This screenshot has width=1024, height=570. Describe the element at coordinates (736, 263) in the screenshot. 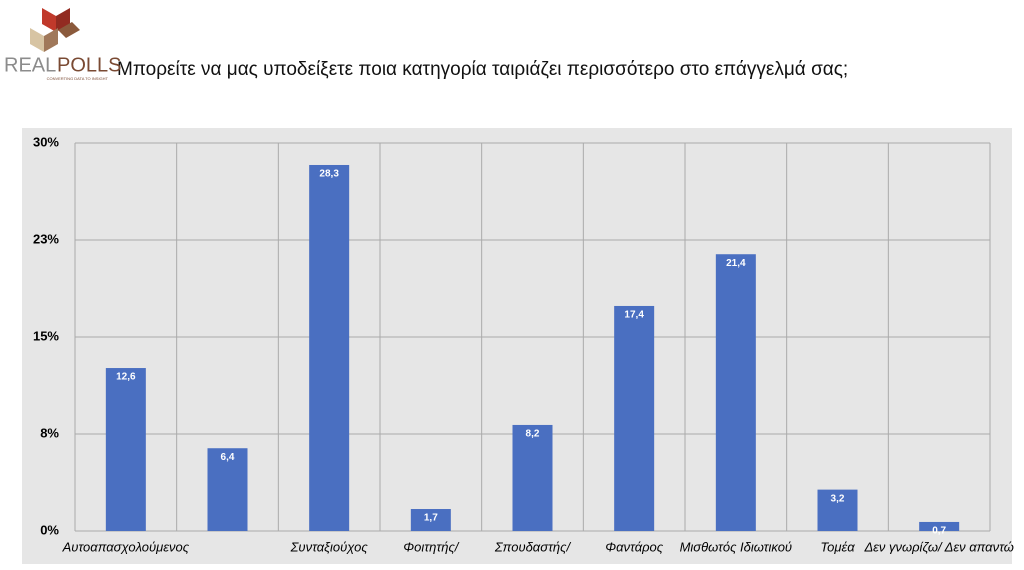

I see `data-label: 21,4` at that location.